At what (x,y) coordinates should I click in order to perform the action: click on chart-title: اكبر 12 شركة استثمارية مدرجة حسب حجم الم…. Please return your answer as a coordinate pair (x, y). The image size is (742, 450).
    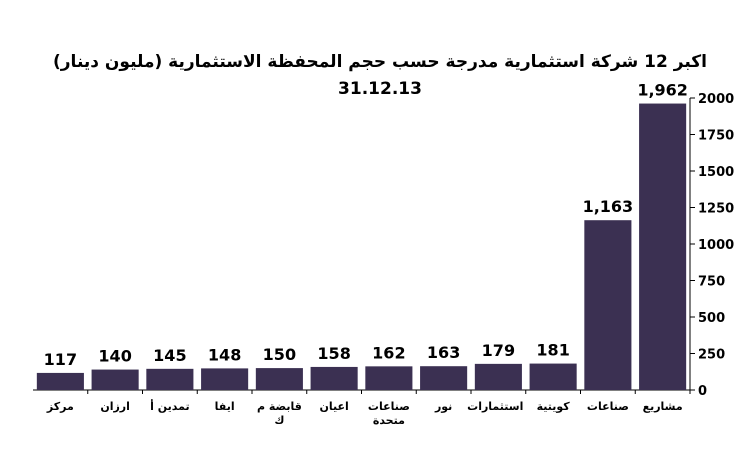
    Looking at the image, I should click on (380, 62).